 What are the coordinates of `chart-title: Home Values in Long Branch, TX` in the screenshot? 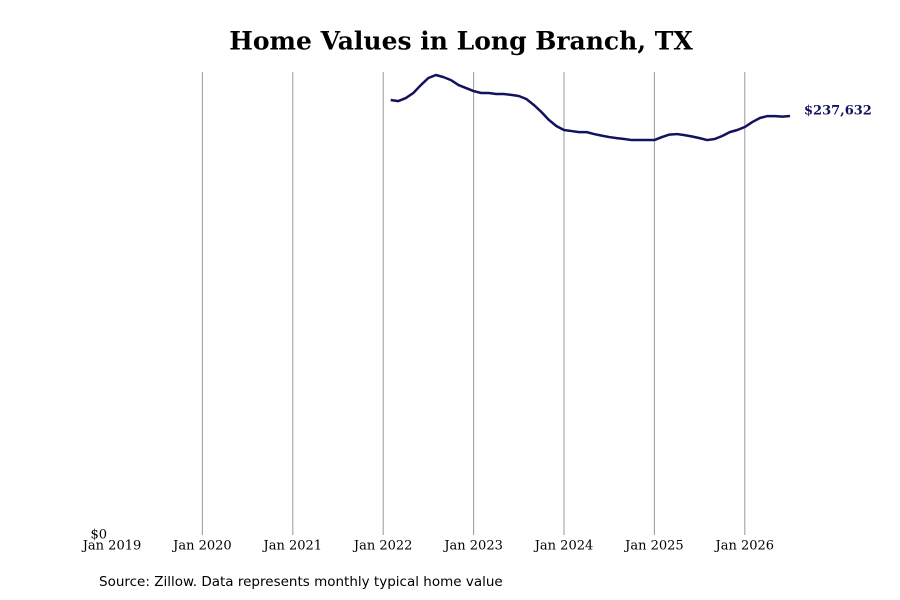 It's located at (461, 41).